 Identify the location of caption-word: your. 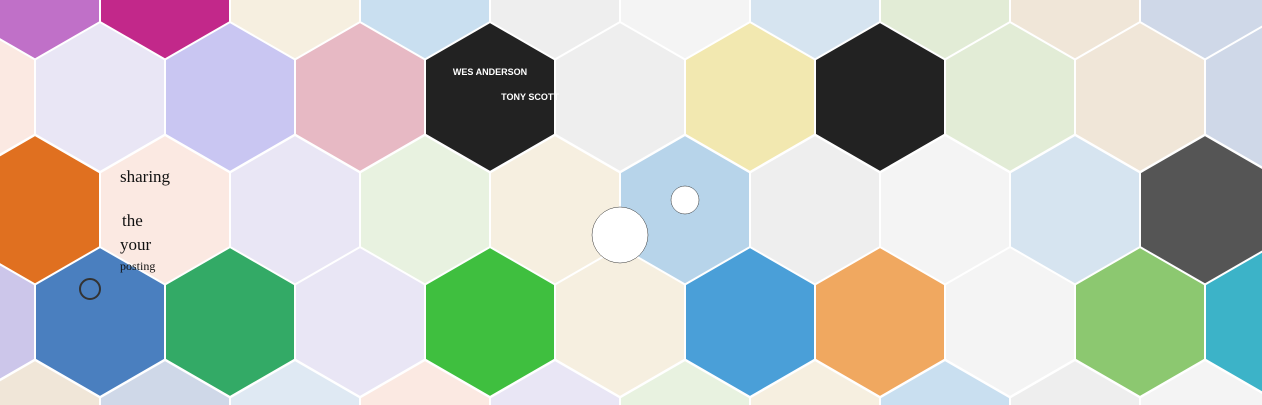
(136, 244).